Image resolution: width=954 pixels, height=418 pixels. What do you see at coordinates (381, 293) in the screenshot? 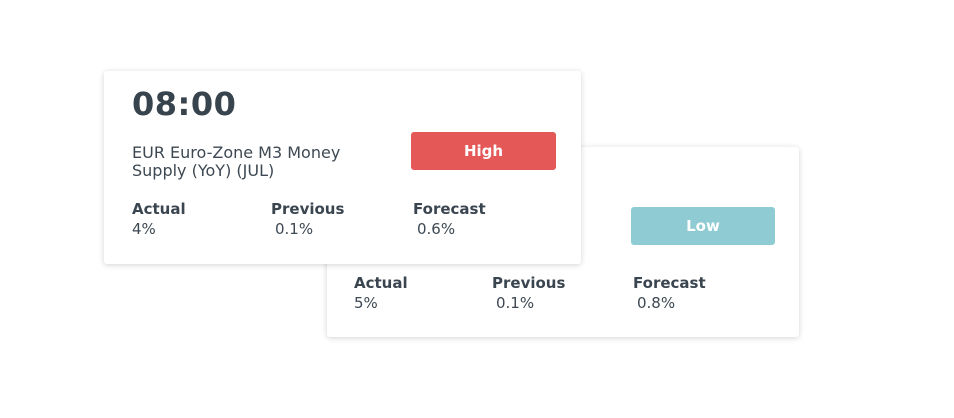
I see `actual-stat: Actual 5%` at bounding box center [381, 293].